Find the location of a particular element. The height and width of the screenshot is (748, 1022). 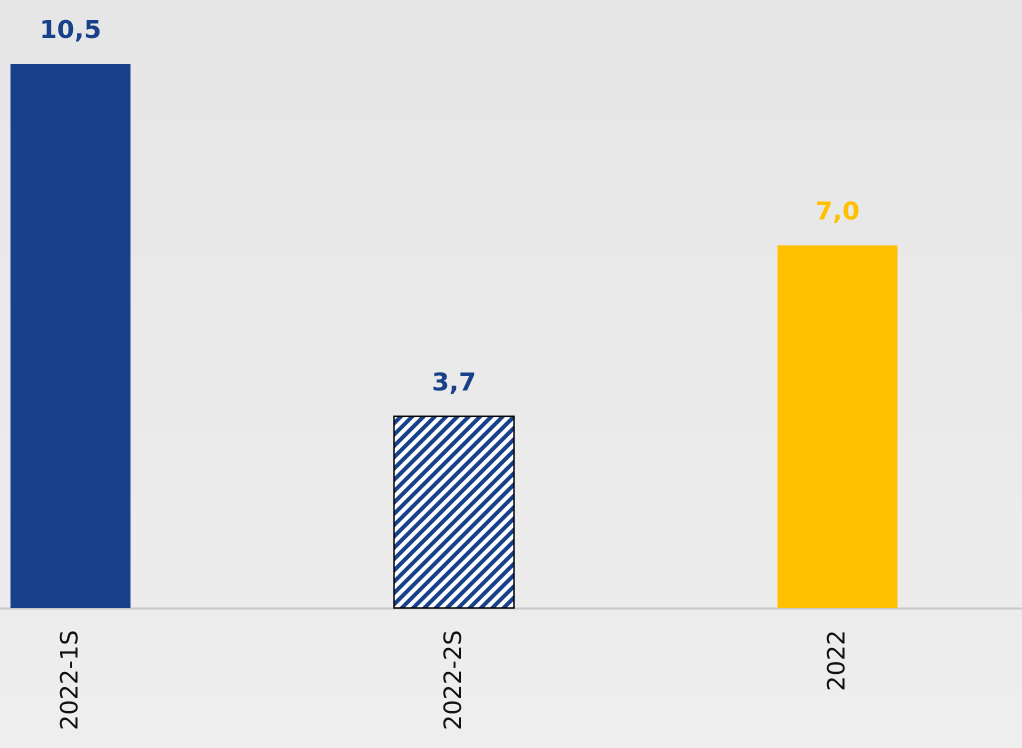

value-label: 10,5 is located at coordinates (71, 29).